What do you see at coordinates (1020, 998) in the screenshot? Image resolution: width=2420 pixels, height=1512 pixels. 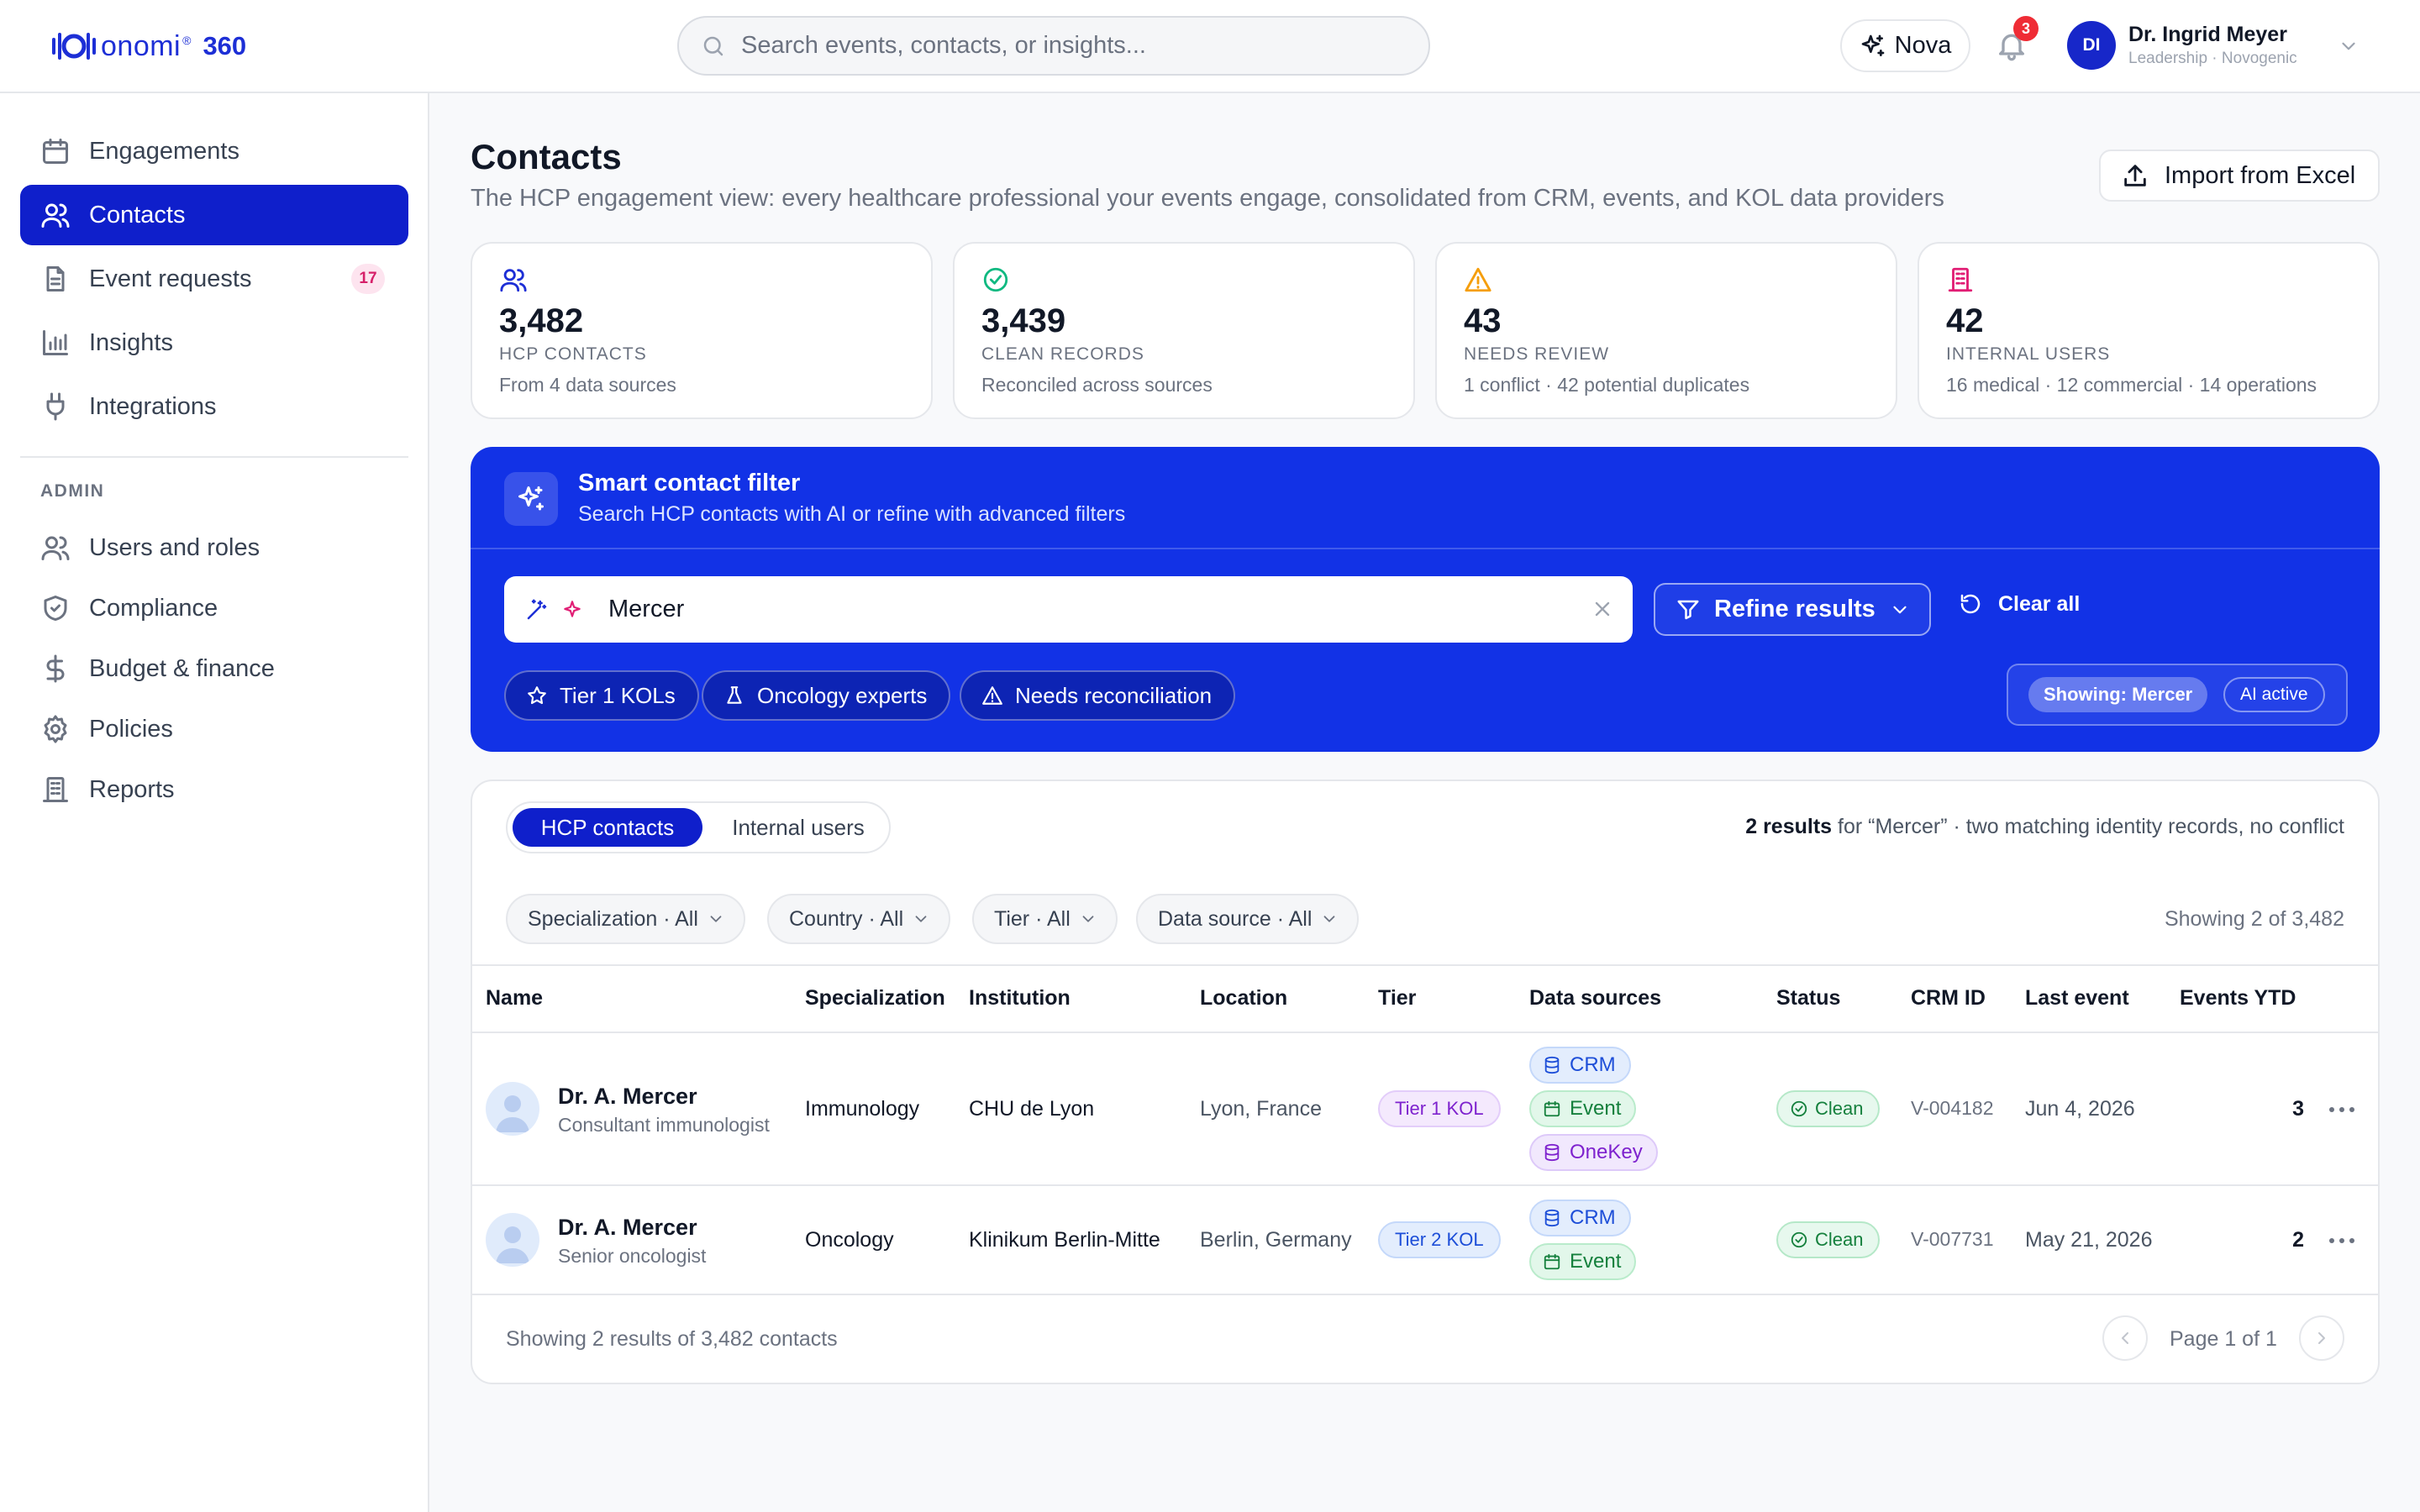 I see `column-header-institution: Institution` at bounding box center [1020, 998].